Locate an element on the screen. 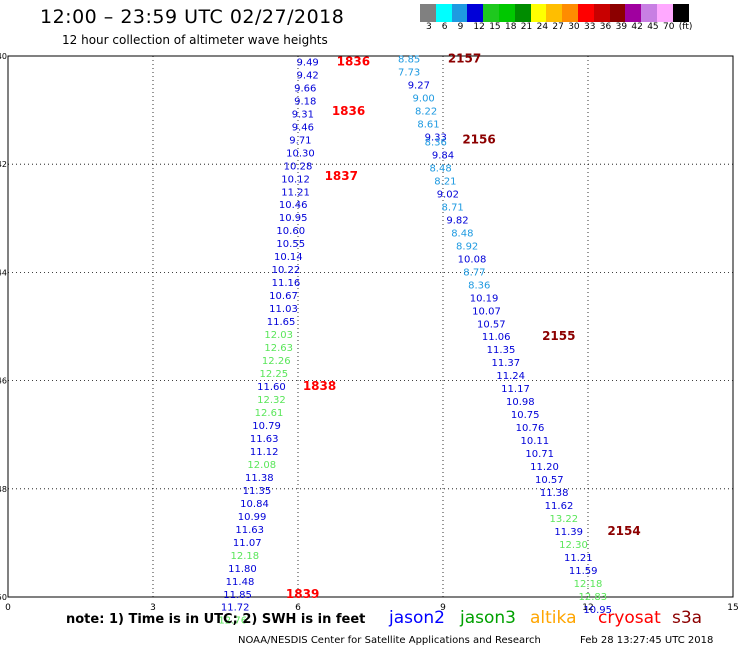 The height and width of the screenshot is (650, 740). swh-data-label: 10.12 is located at coordinates (295, 179).